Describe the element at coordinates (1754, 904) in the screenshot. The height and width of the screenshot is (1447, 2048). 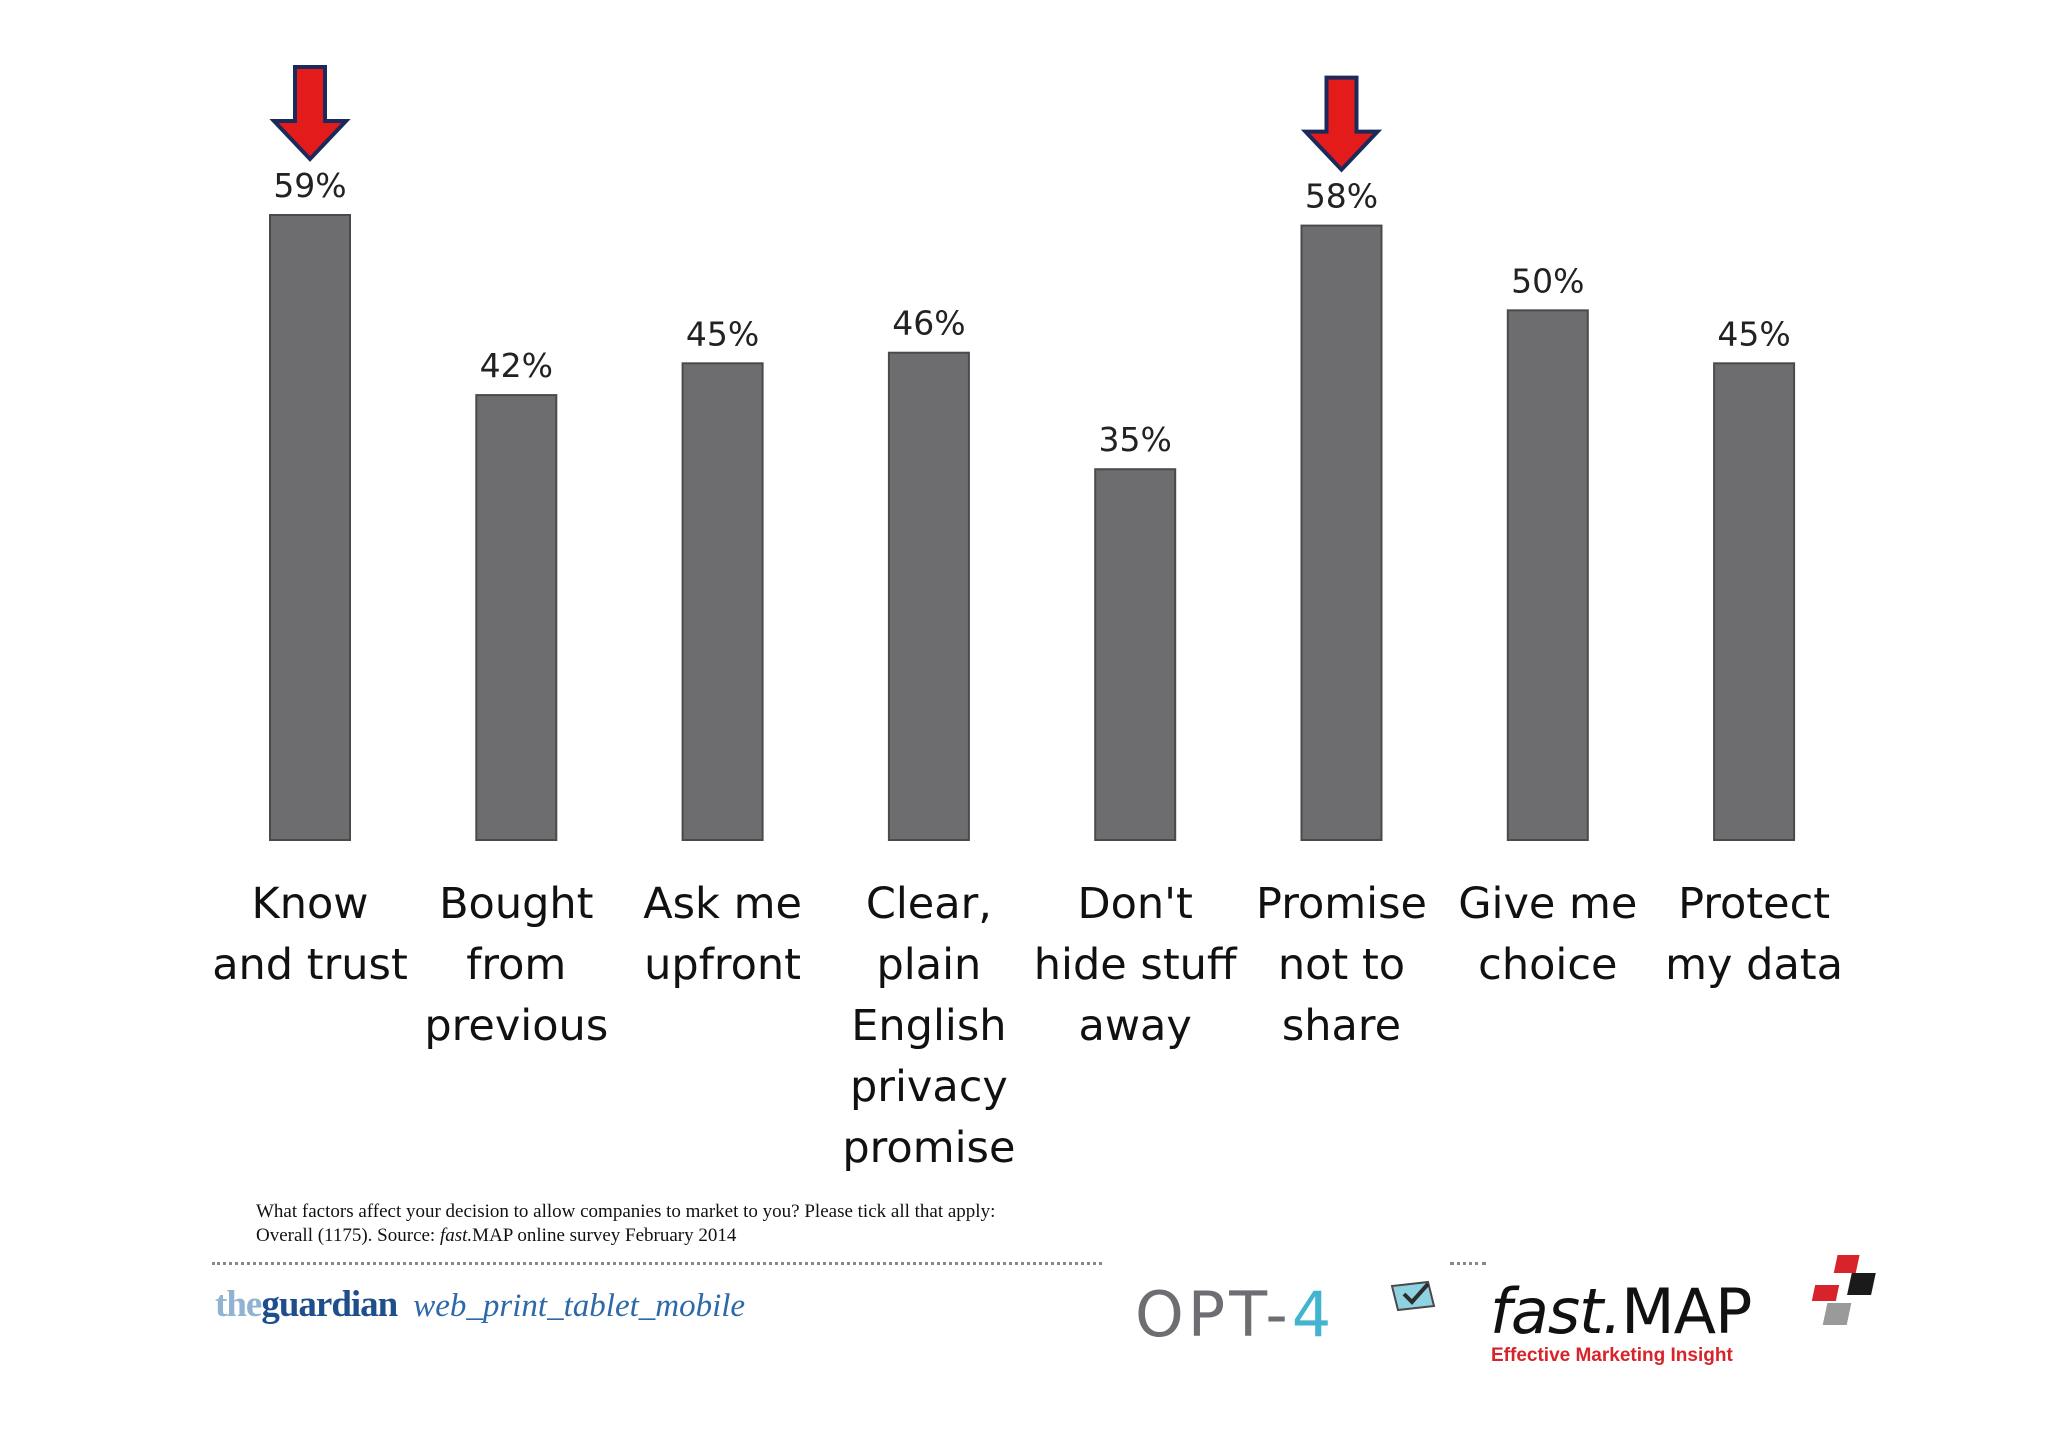
I see `category-label-line: Protect` at that location.